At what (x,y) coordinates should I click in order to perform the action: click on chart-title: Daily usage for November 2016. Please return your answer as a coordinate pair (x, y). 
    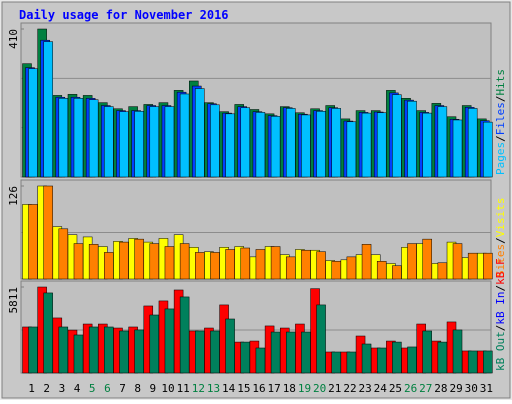
    Looking at the image, I should click on (124, 15).